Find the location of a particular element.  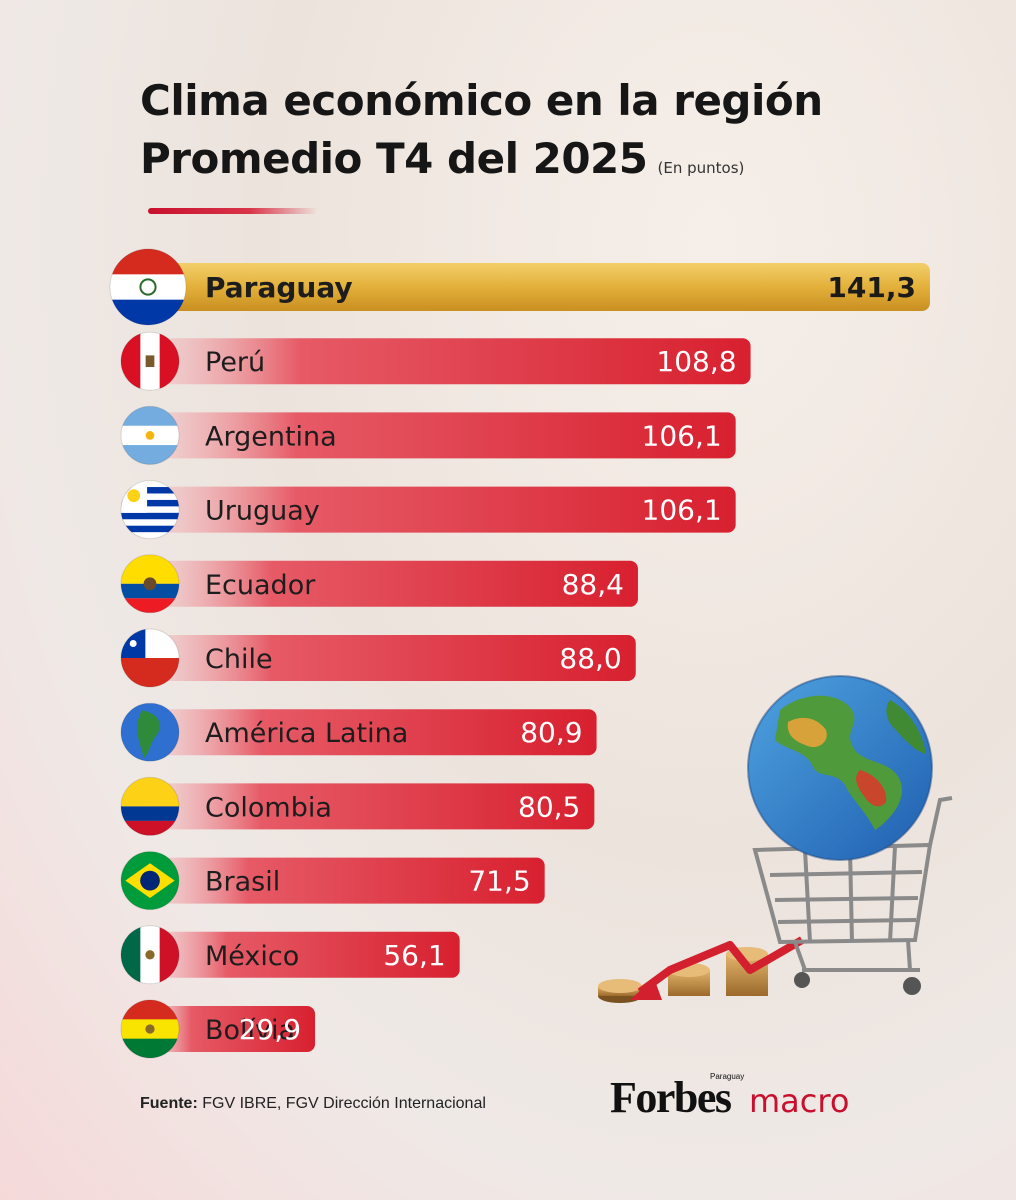

forbes-macro-logo: Forbes Paraguay macro is located at coordinates (729, 1097).